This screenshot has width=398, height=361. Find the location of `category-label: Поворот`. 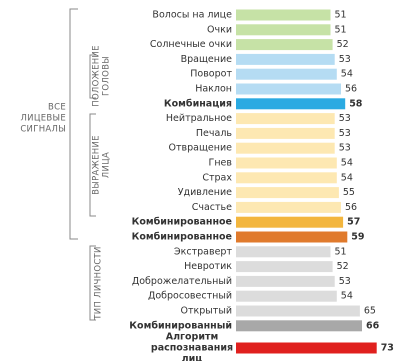

category-label: Поворот is located at coordinates (211, 74).